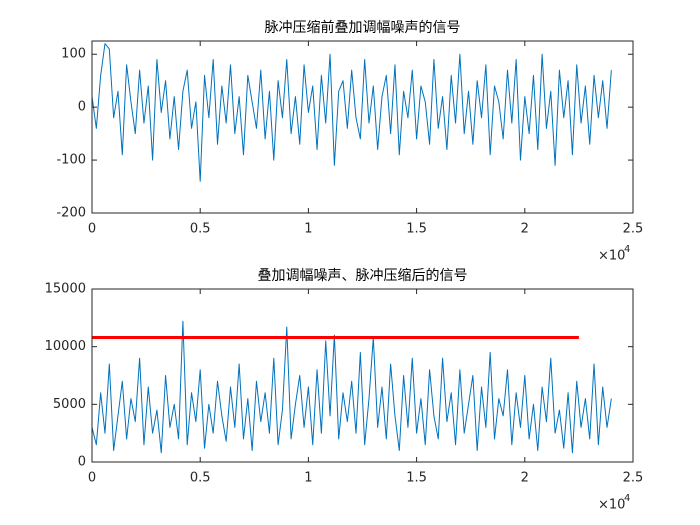  What do you see at coordinates (69, 404) in the screenshot?
I see `y-tick-label: 5000` at bounding box center [69, 404].